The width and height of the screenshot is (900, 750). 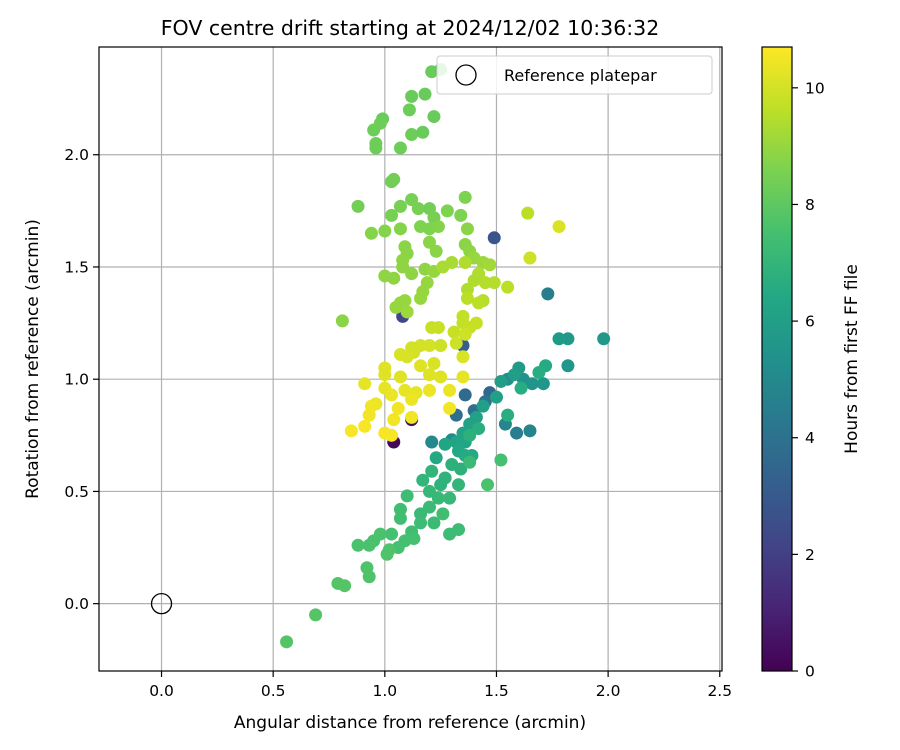 I want to click on colorbar-tick-label: 2, so click(x=810, y=555).